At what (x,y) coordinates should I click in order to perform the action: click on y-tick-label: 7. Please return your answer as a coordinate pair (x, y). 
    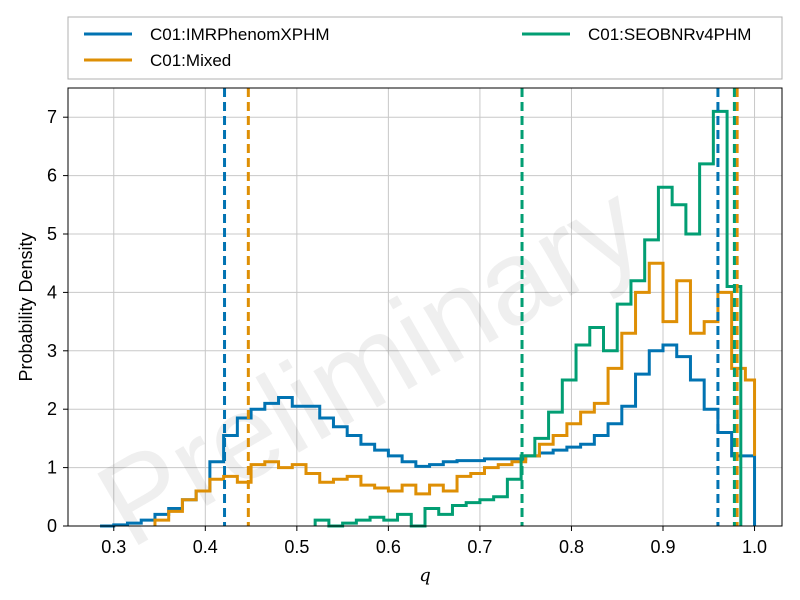
    Looking at the image, I should click on (52, 117).